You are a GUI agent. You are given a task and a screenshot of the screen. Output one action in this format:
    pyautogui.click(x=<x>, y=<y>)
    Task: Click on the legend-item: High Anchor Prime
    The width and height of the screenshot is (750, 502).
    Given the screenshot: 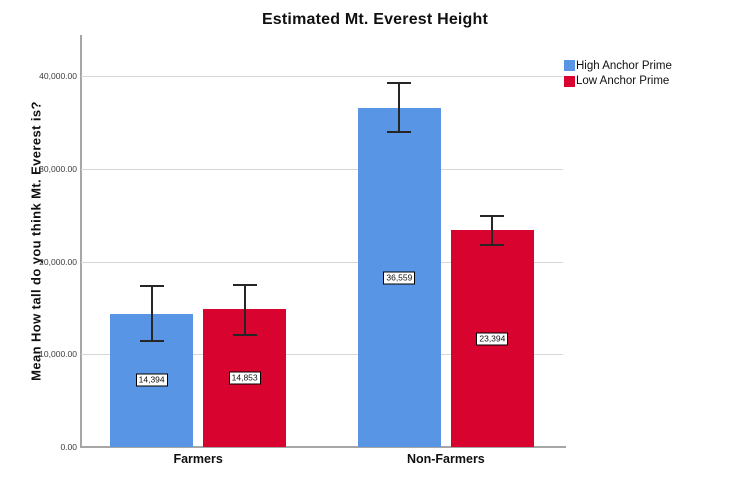 What is the action you would take?
    pyautogui.click(x=618, y=66)
    